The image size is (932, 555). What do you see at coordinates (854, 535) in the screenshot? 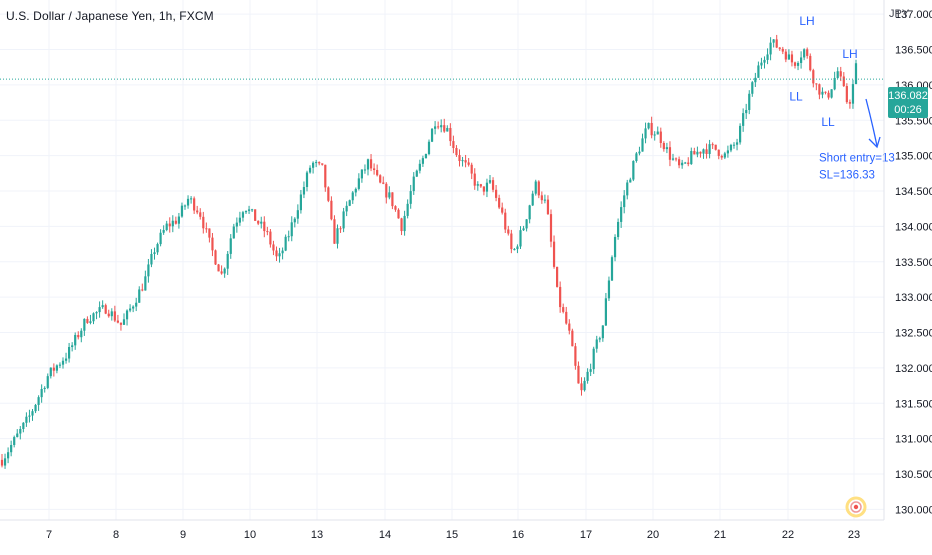
I see `x-tick-label: 23` at bounding box center [854, 535].